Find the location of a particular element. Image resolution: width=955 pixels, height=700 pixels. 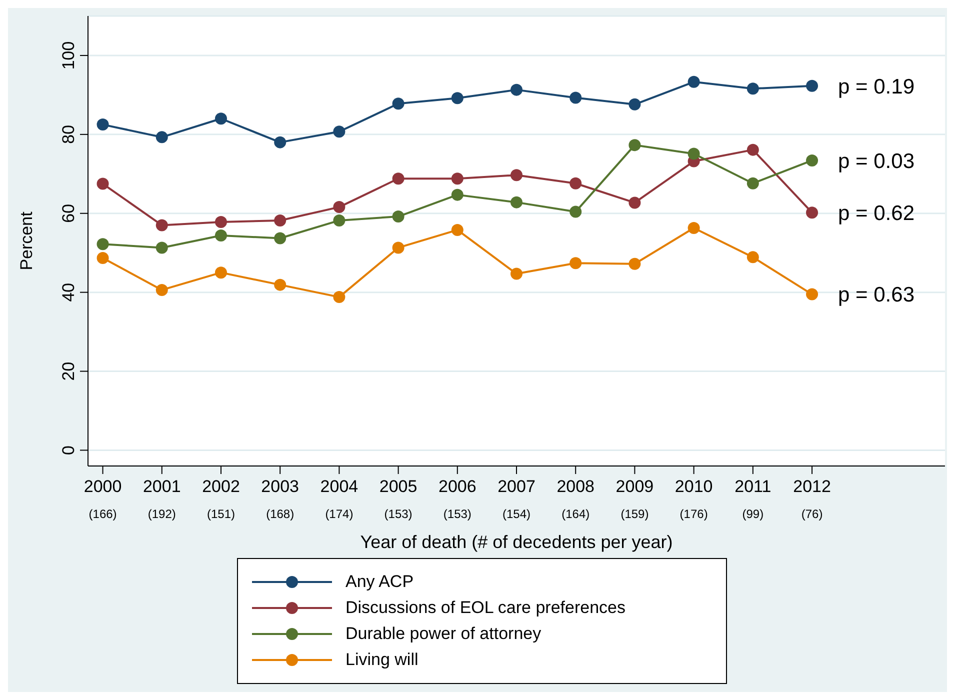

x-tick-label: 2011 (99) is located at coordinates (753, 499).